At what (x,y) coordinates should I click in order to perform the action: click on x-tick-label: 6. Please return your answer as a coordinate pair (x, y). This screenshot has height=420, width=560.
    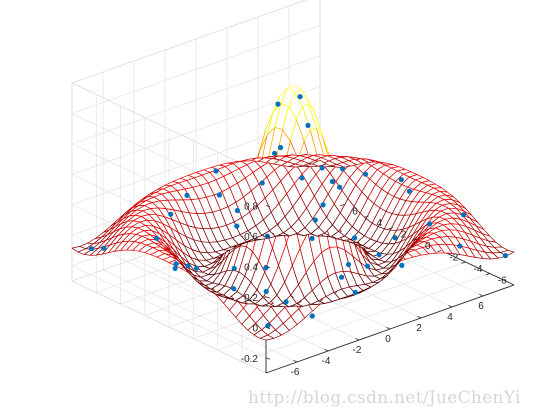
    Looking at the image, I should click on (481, 306).